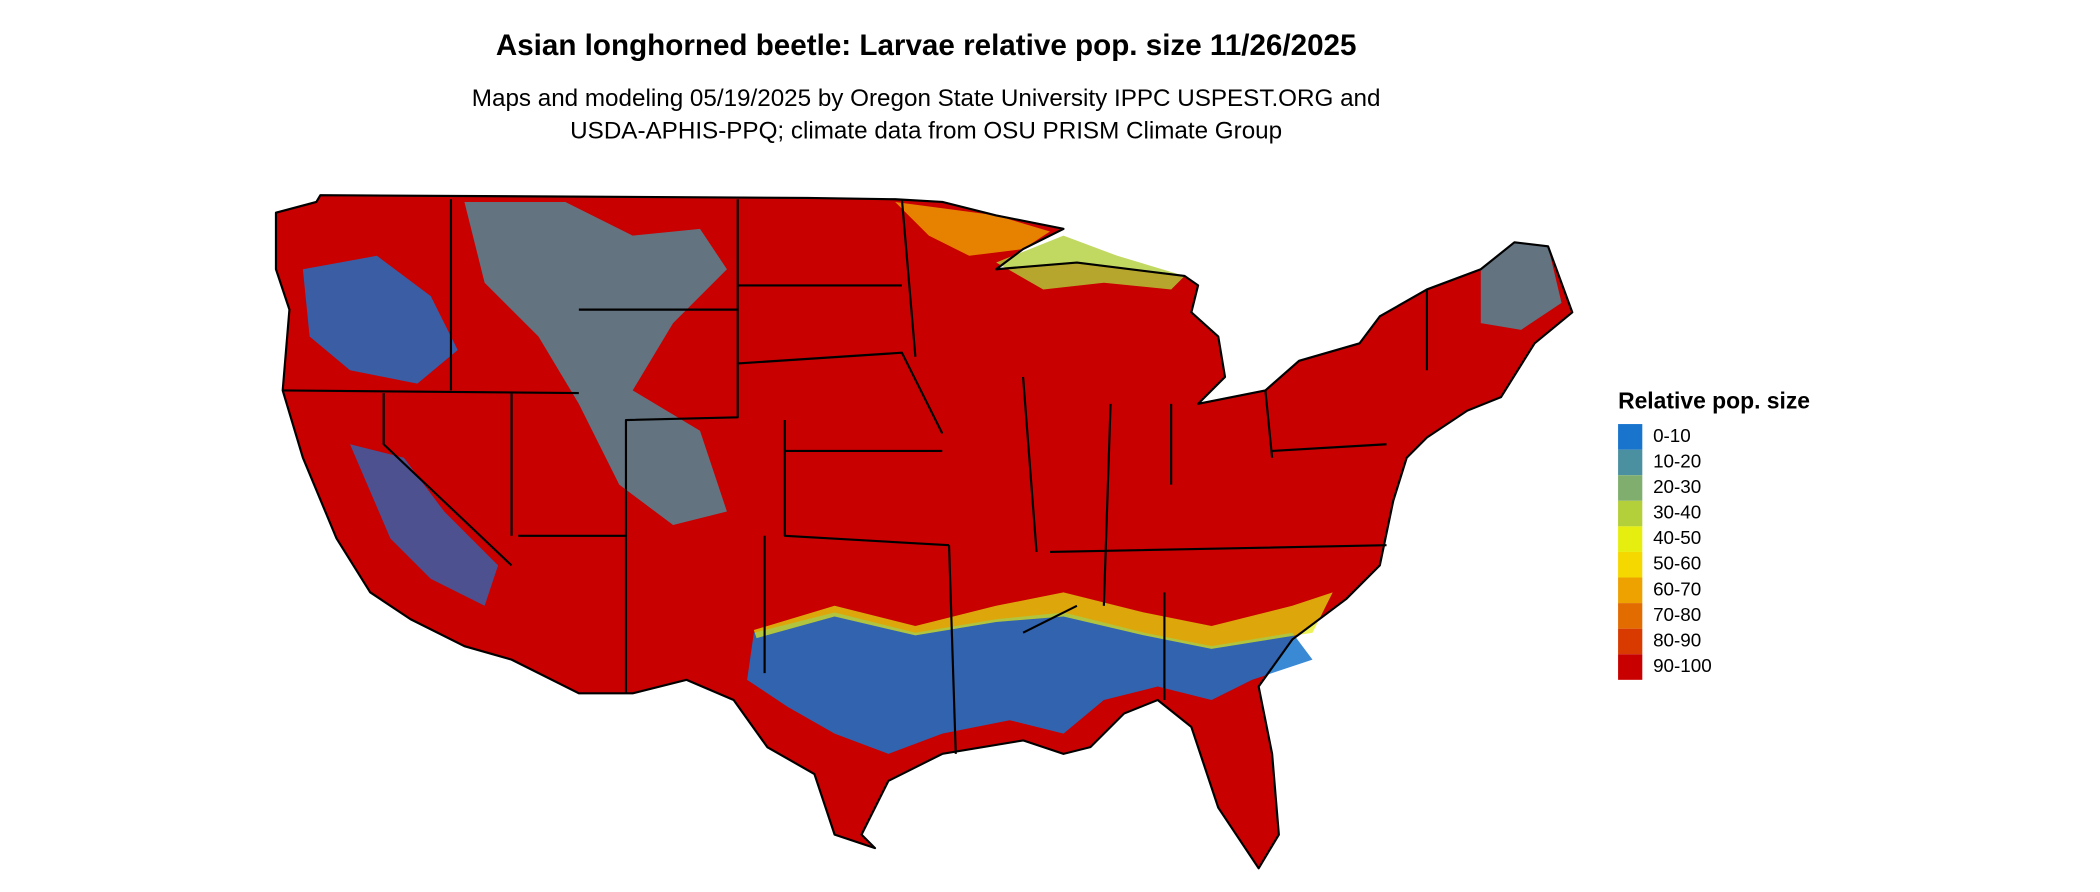 This screenshot has width=2100, height=892. Describe the element at coordinates (1677, 486) in the screenshot. I see `legend-label: 20-30` at that location.